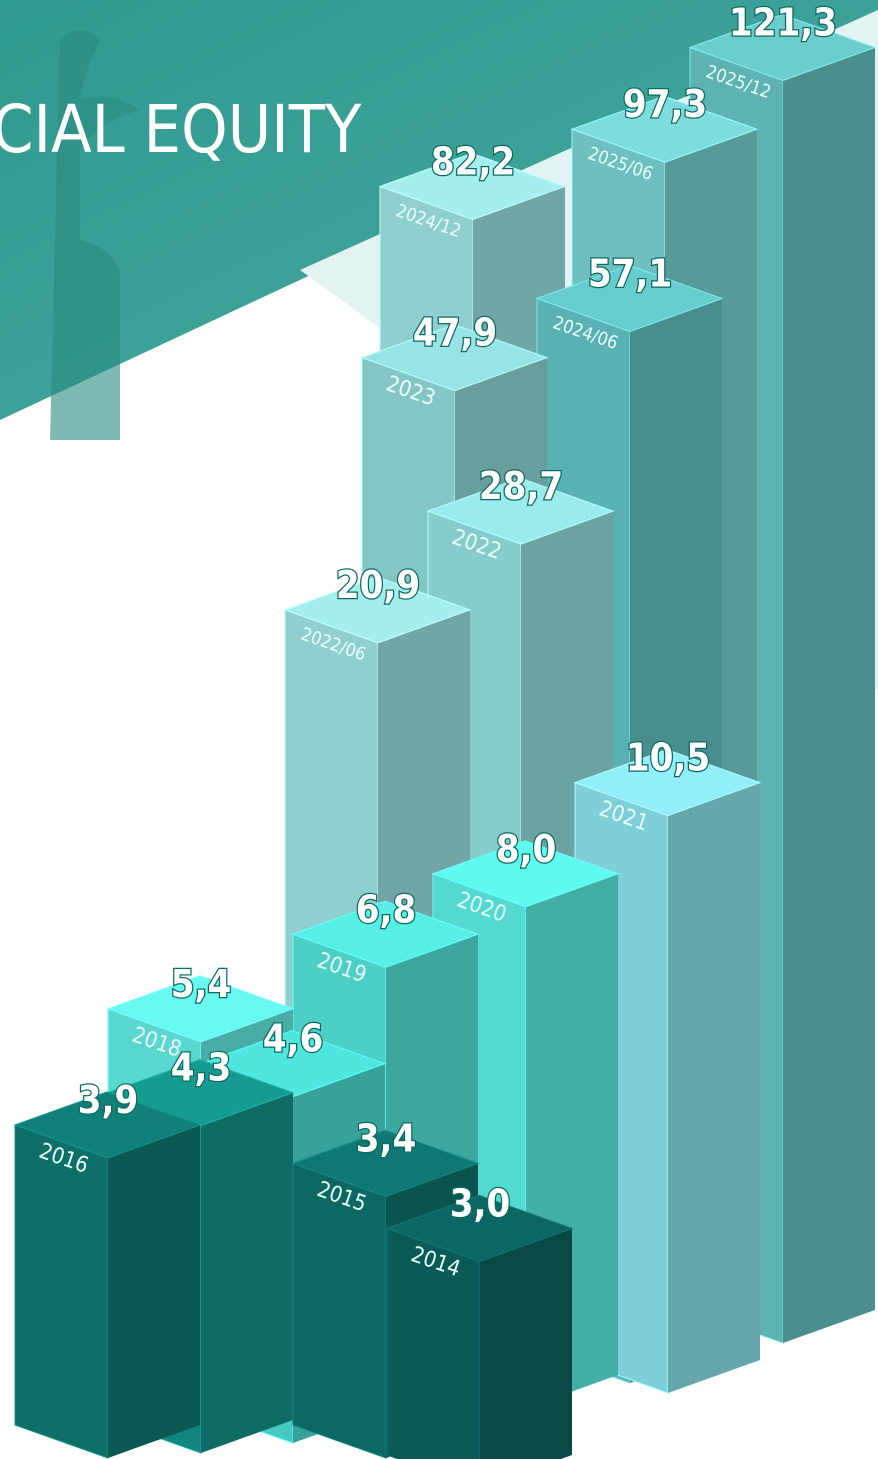 Image resolution: width=878 pixels, height=1459 pixels. Describe the element at coordinates (61, 1291) in the screenshot. I see `bar-front` at that location.